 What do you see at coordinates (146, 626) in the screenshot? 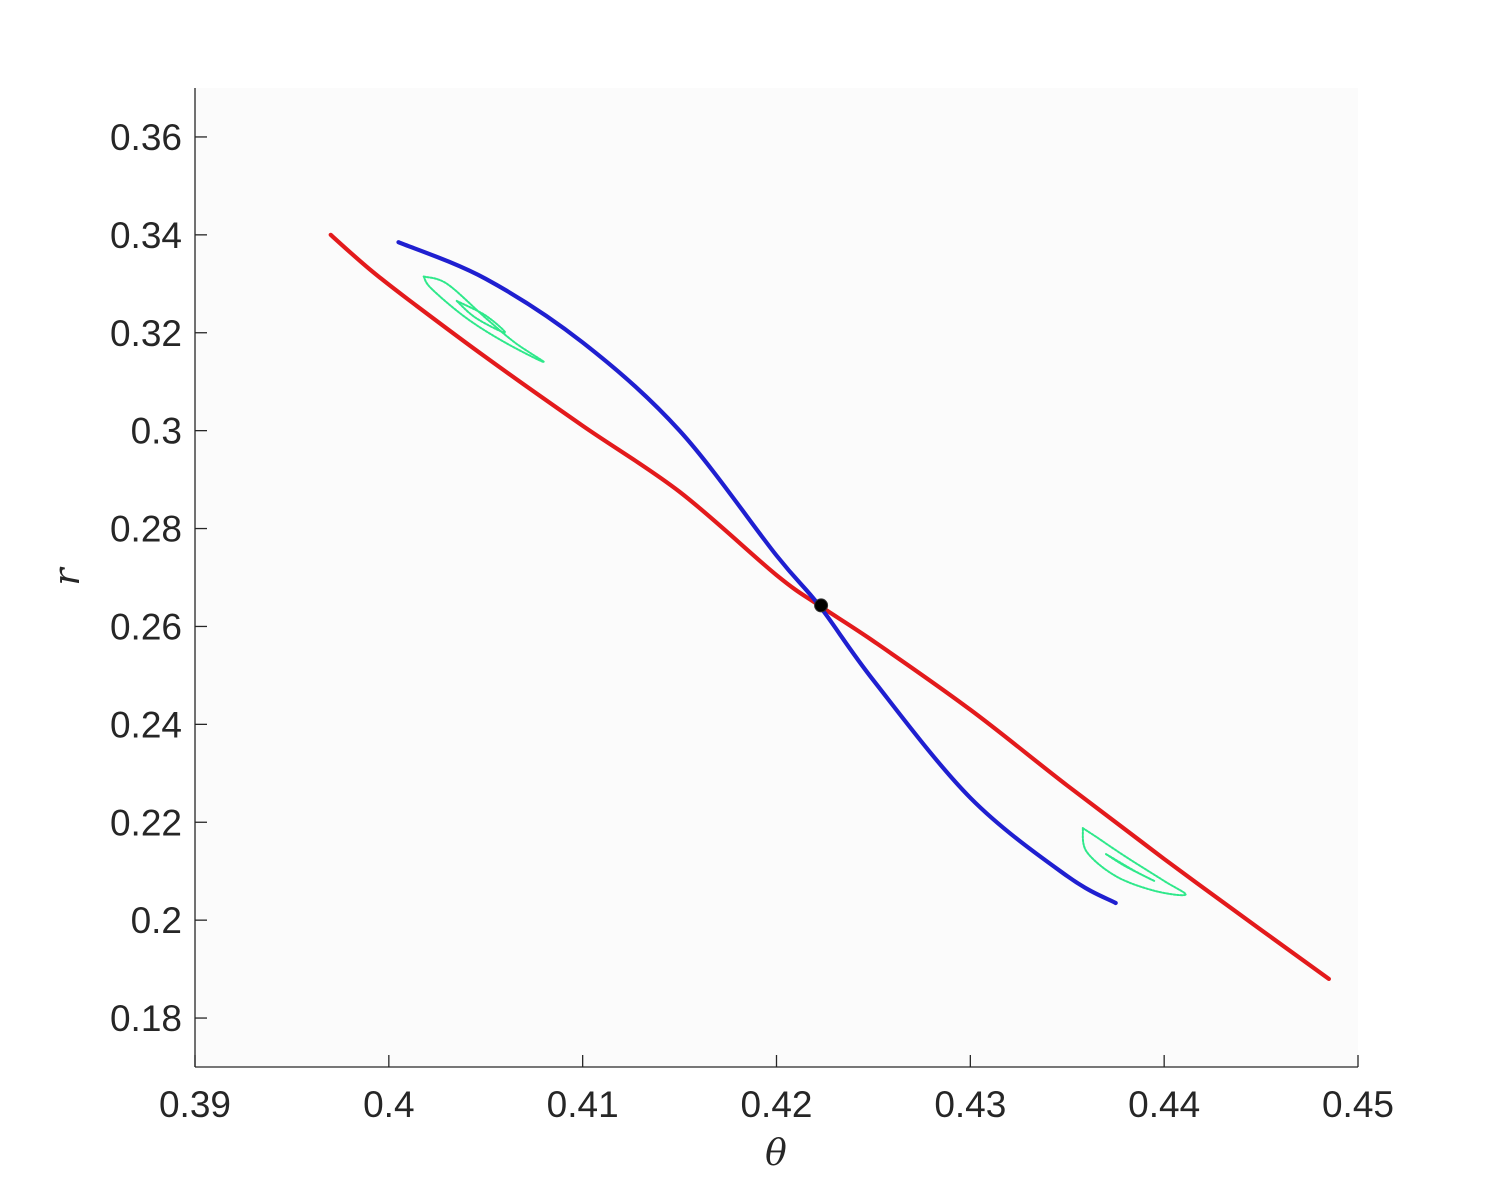
I see `y-tick-label: 0.26` at bounding box center [146, 626].